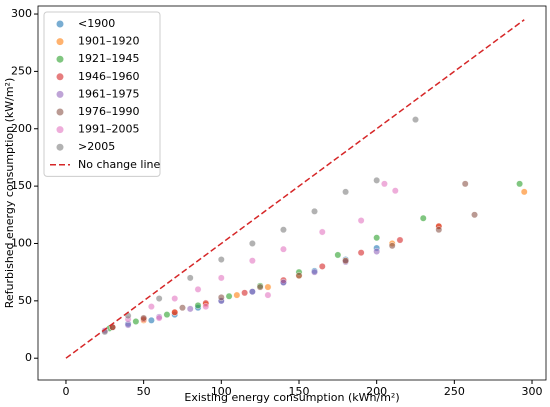 Image resolution: width=550 pixels, height=407 pixels. Describe the element at coordinates (144, 391) in the screenshot. I see `x-tick-label: 50` at that location.